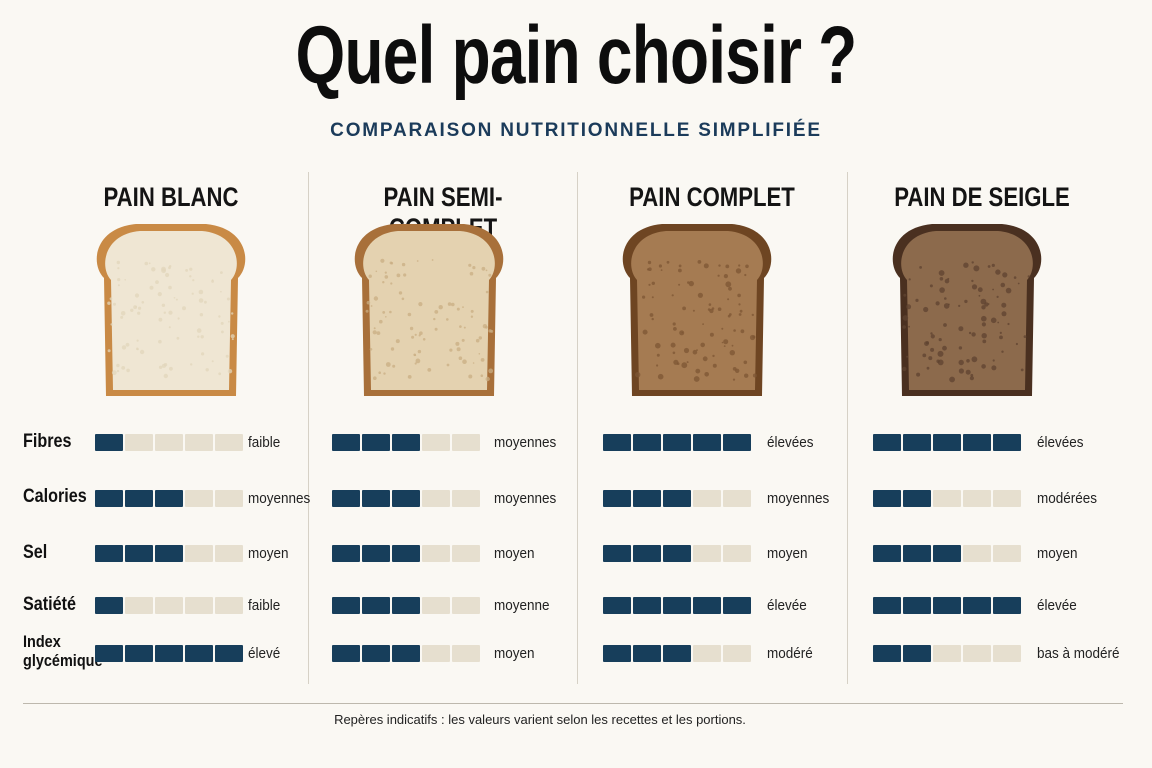  Describe the element at coordinates (982, 444) in the screenshot. I see `rating-row-fibres: élevées` at that location.